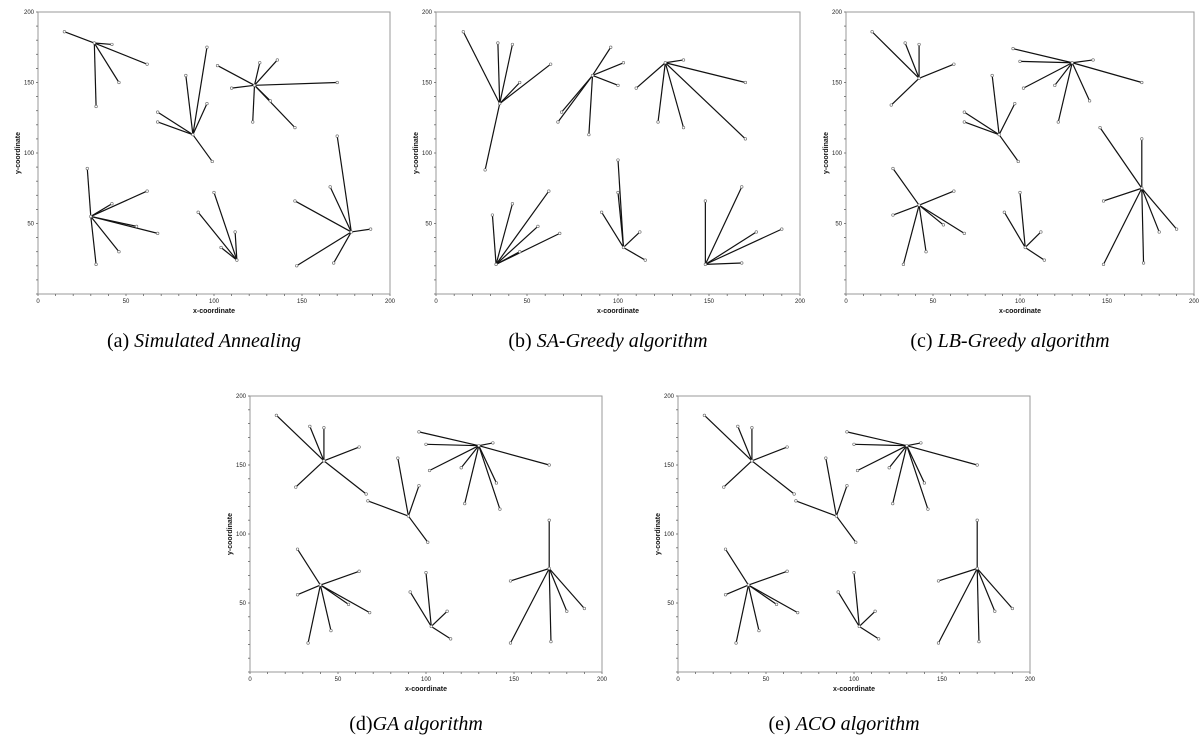  Describe the element at coordinates (837, 154) in the screenshot. I see `y-tick-label: 100` at that location.